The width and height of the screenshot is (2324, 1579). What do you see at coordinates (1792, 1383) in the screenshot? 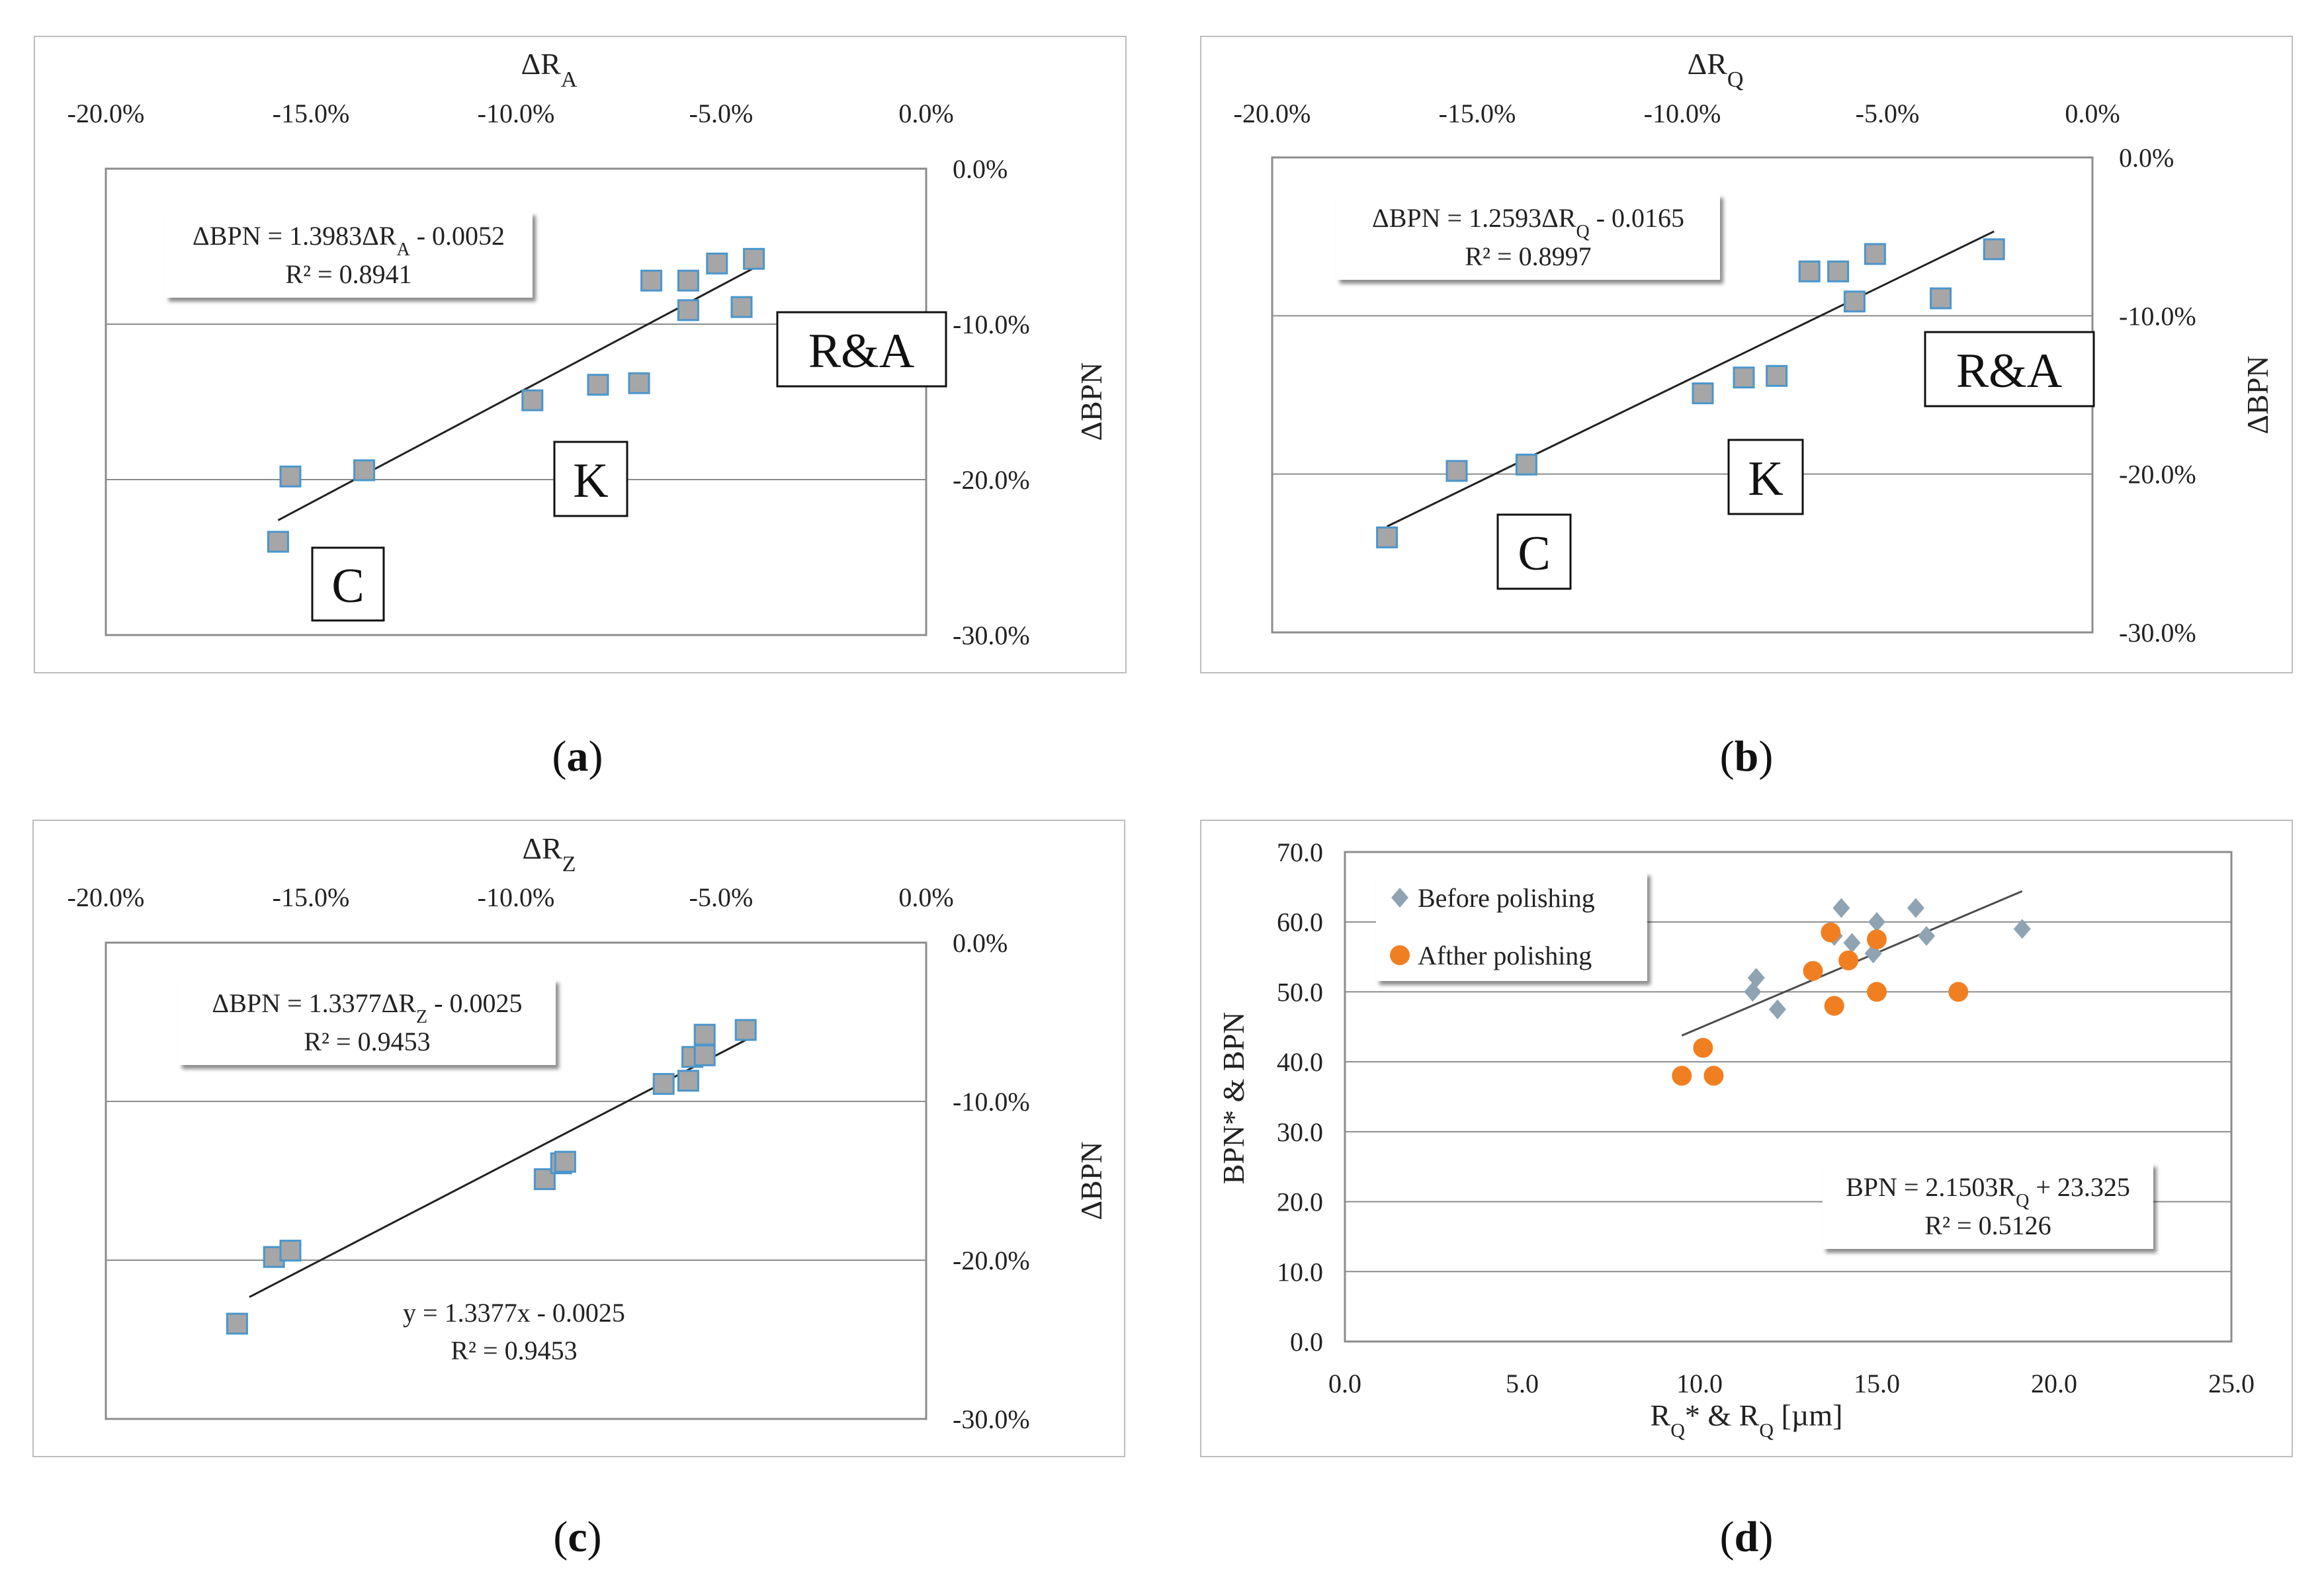
I see `x-tick-labels: 0.0 5.0 10.0 15.0 20.0 25.0` at bounding box center [1792, 1383].